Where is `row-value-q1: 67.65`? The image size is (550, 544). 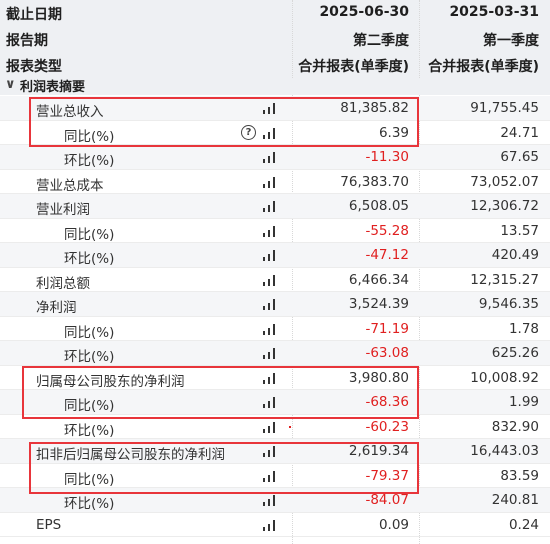 row-value-q1: 67.65 is located at coordinates (519, 157).